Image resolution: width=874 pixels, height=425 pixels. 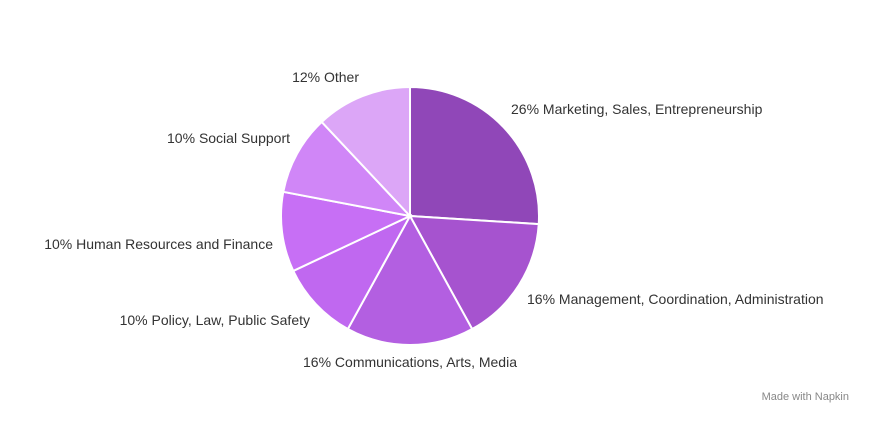 I want to click on value-label: 12%, so click(x=306, y=77).